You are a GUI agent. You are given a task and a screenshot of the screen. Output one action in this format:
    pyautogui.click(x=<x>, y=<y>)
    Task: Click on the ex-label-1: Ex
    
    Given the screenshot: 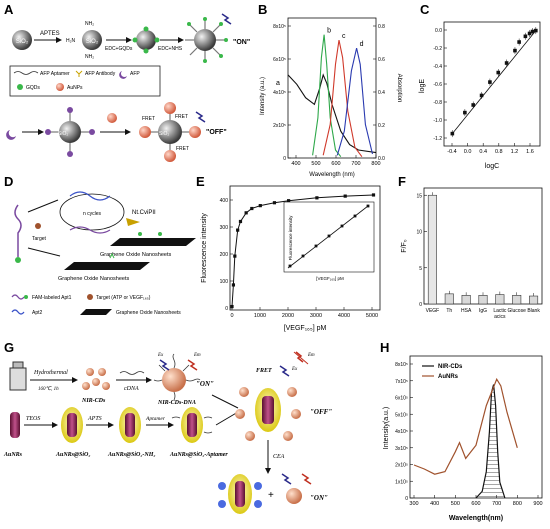 What is the action you would take?
    pyautogui.click(x=160, y=355)
    